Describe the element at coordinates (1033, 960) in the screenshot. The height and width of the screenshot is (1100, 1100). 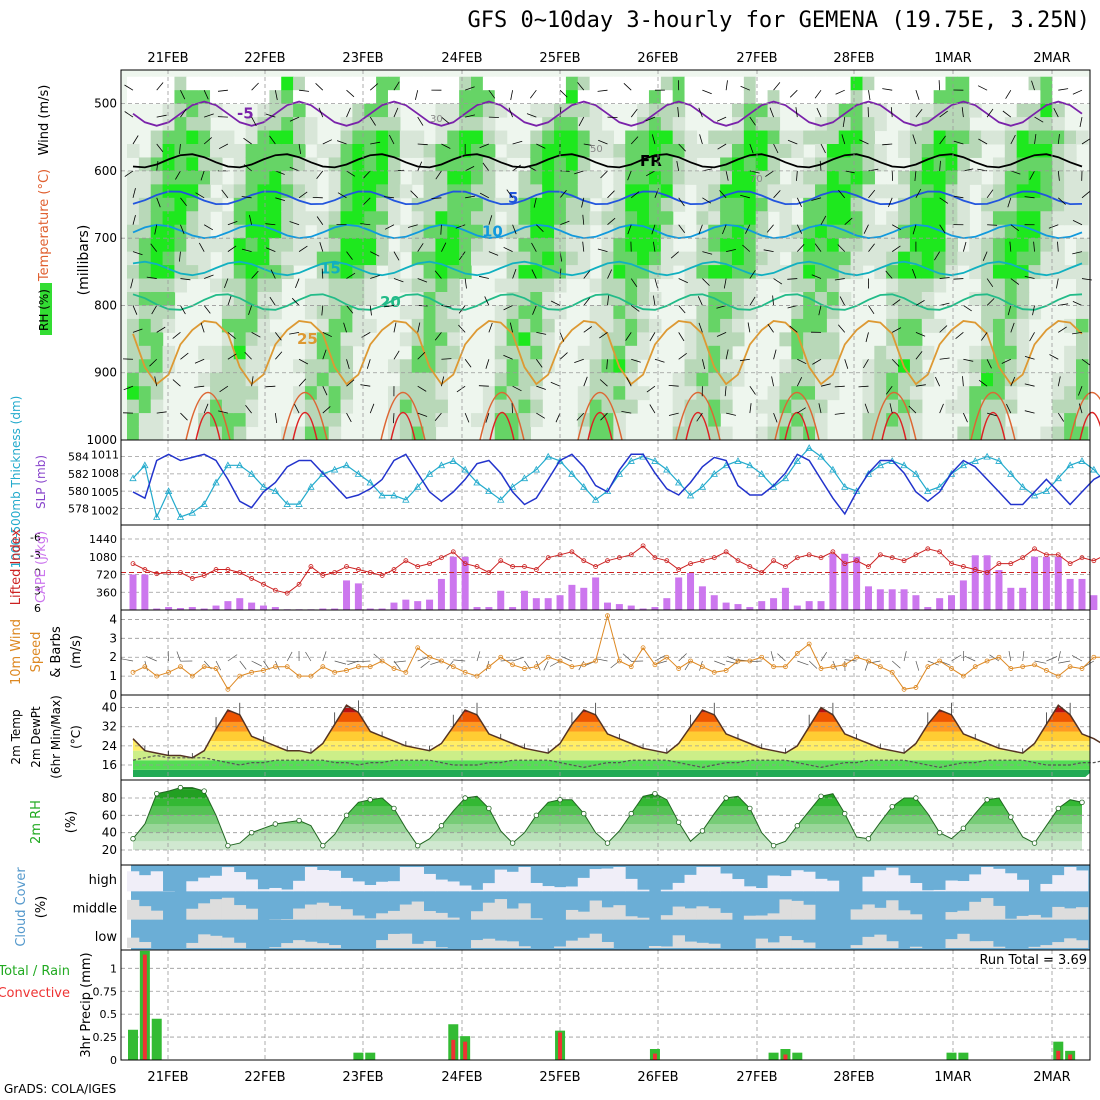
I see `run-total-label: Run Total = 3.69` at that location.